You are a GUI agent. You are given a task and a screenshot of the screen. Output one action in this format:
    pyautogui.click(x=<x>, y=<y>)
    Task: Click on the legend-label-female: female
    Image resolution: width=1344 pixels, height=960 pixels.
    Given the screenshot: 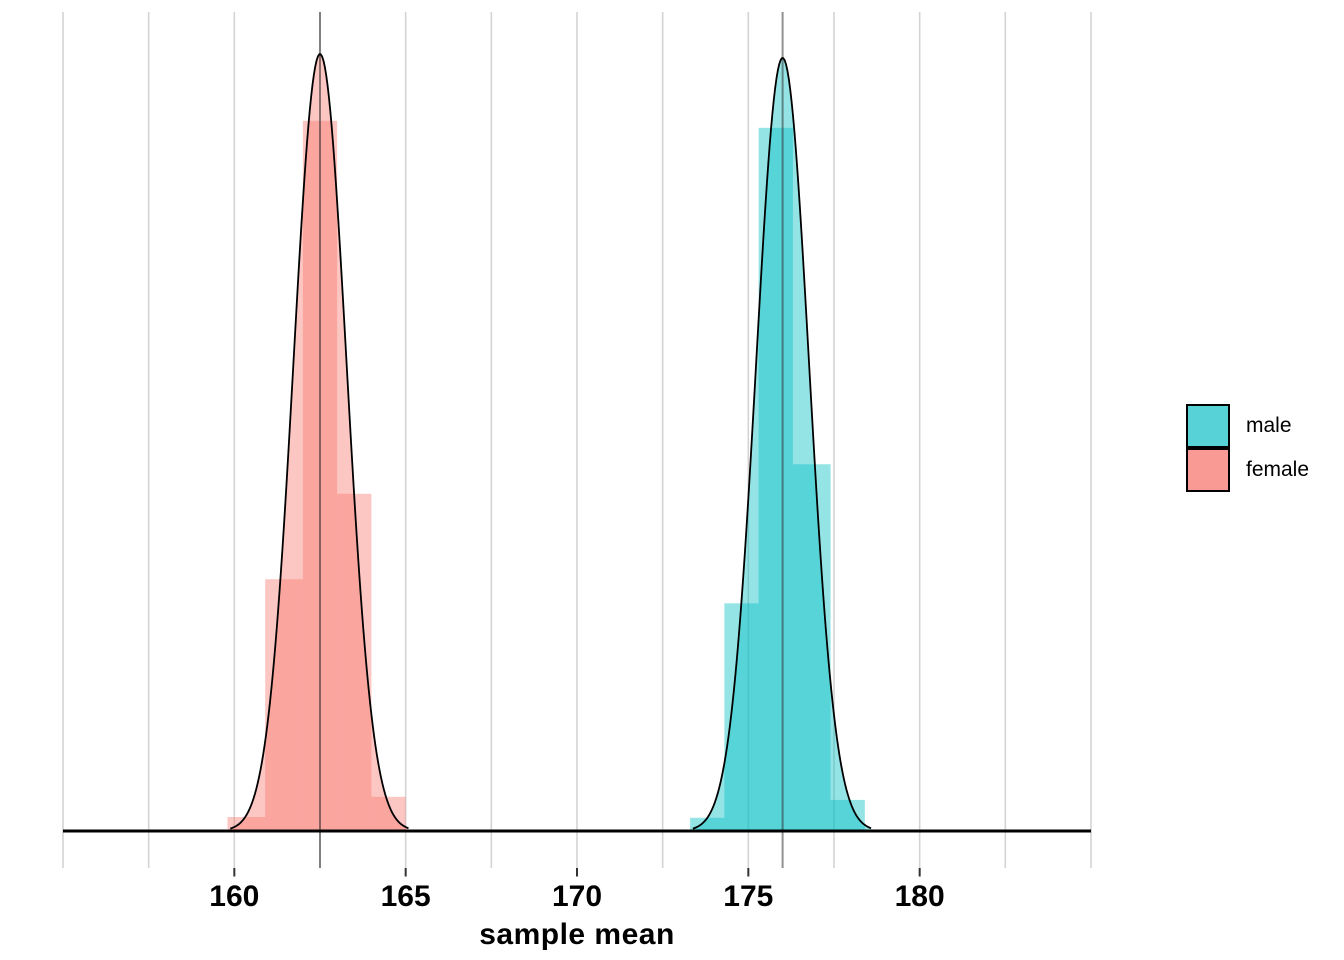 What is the action you would take?
    pyautogui.click(x=1278, y=469)
    